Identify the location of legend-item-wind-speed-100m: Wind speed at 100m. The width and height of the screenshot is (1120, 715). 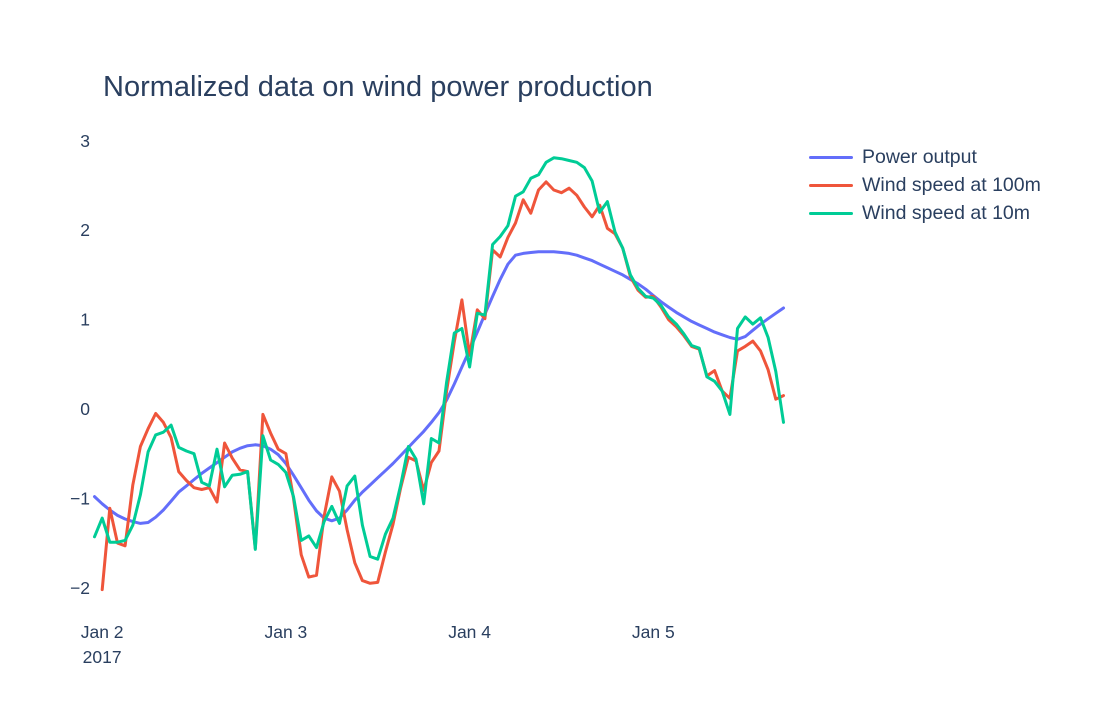
(925, 185).